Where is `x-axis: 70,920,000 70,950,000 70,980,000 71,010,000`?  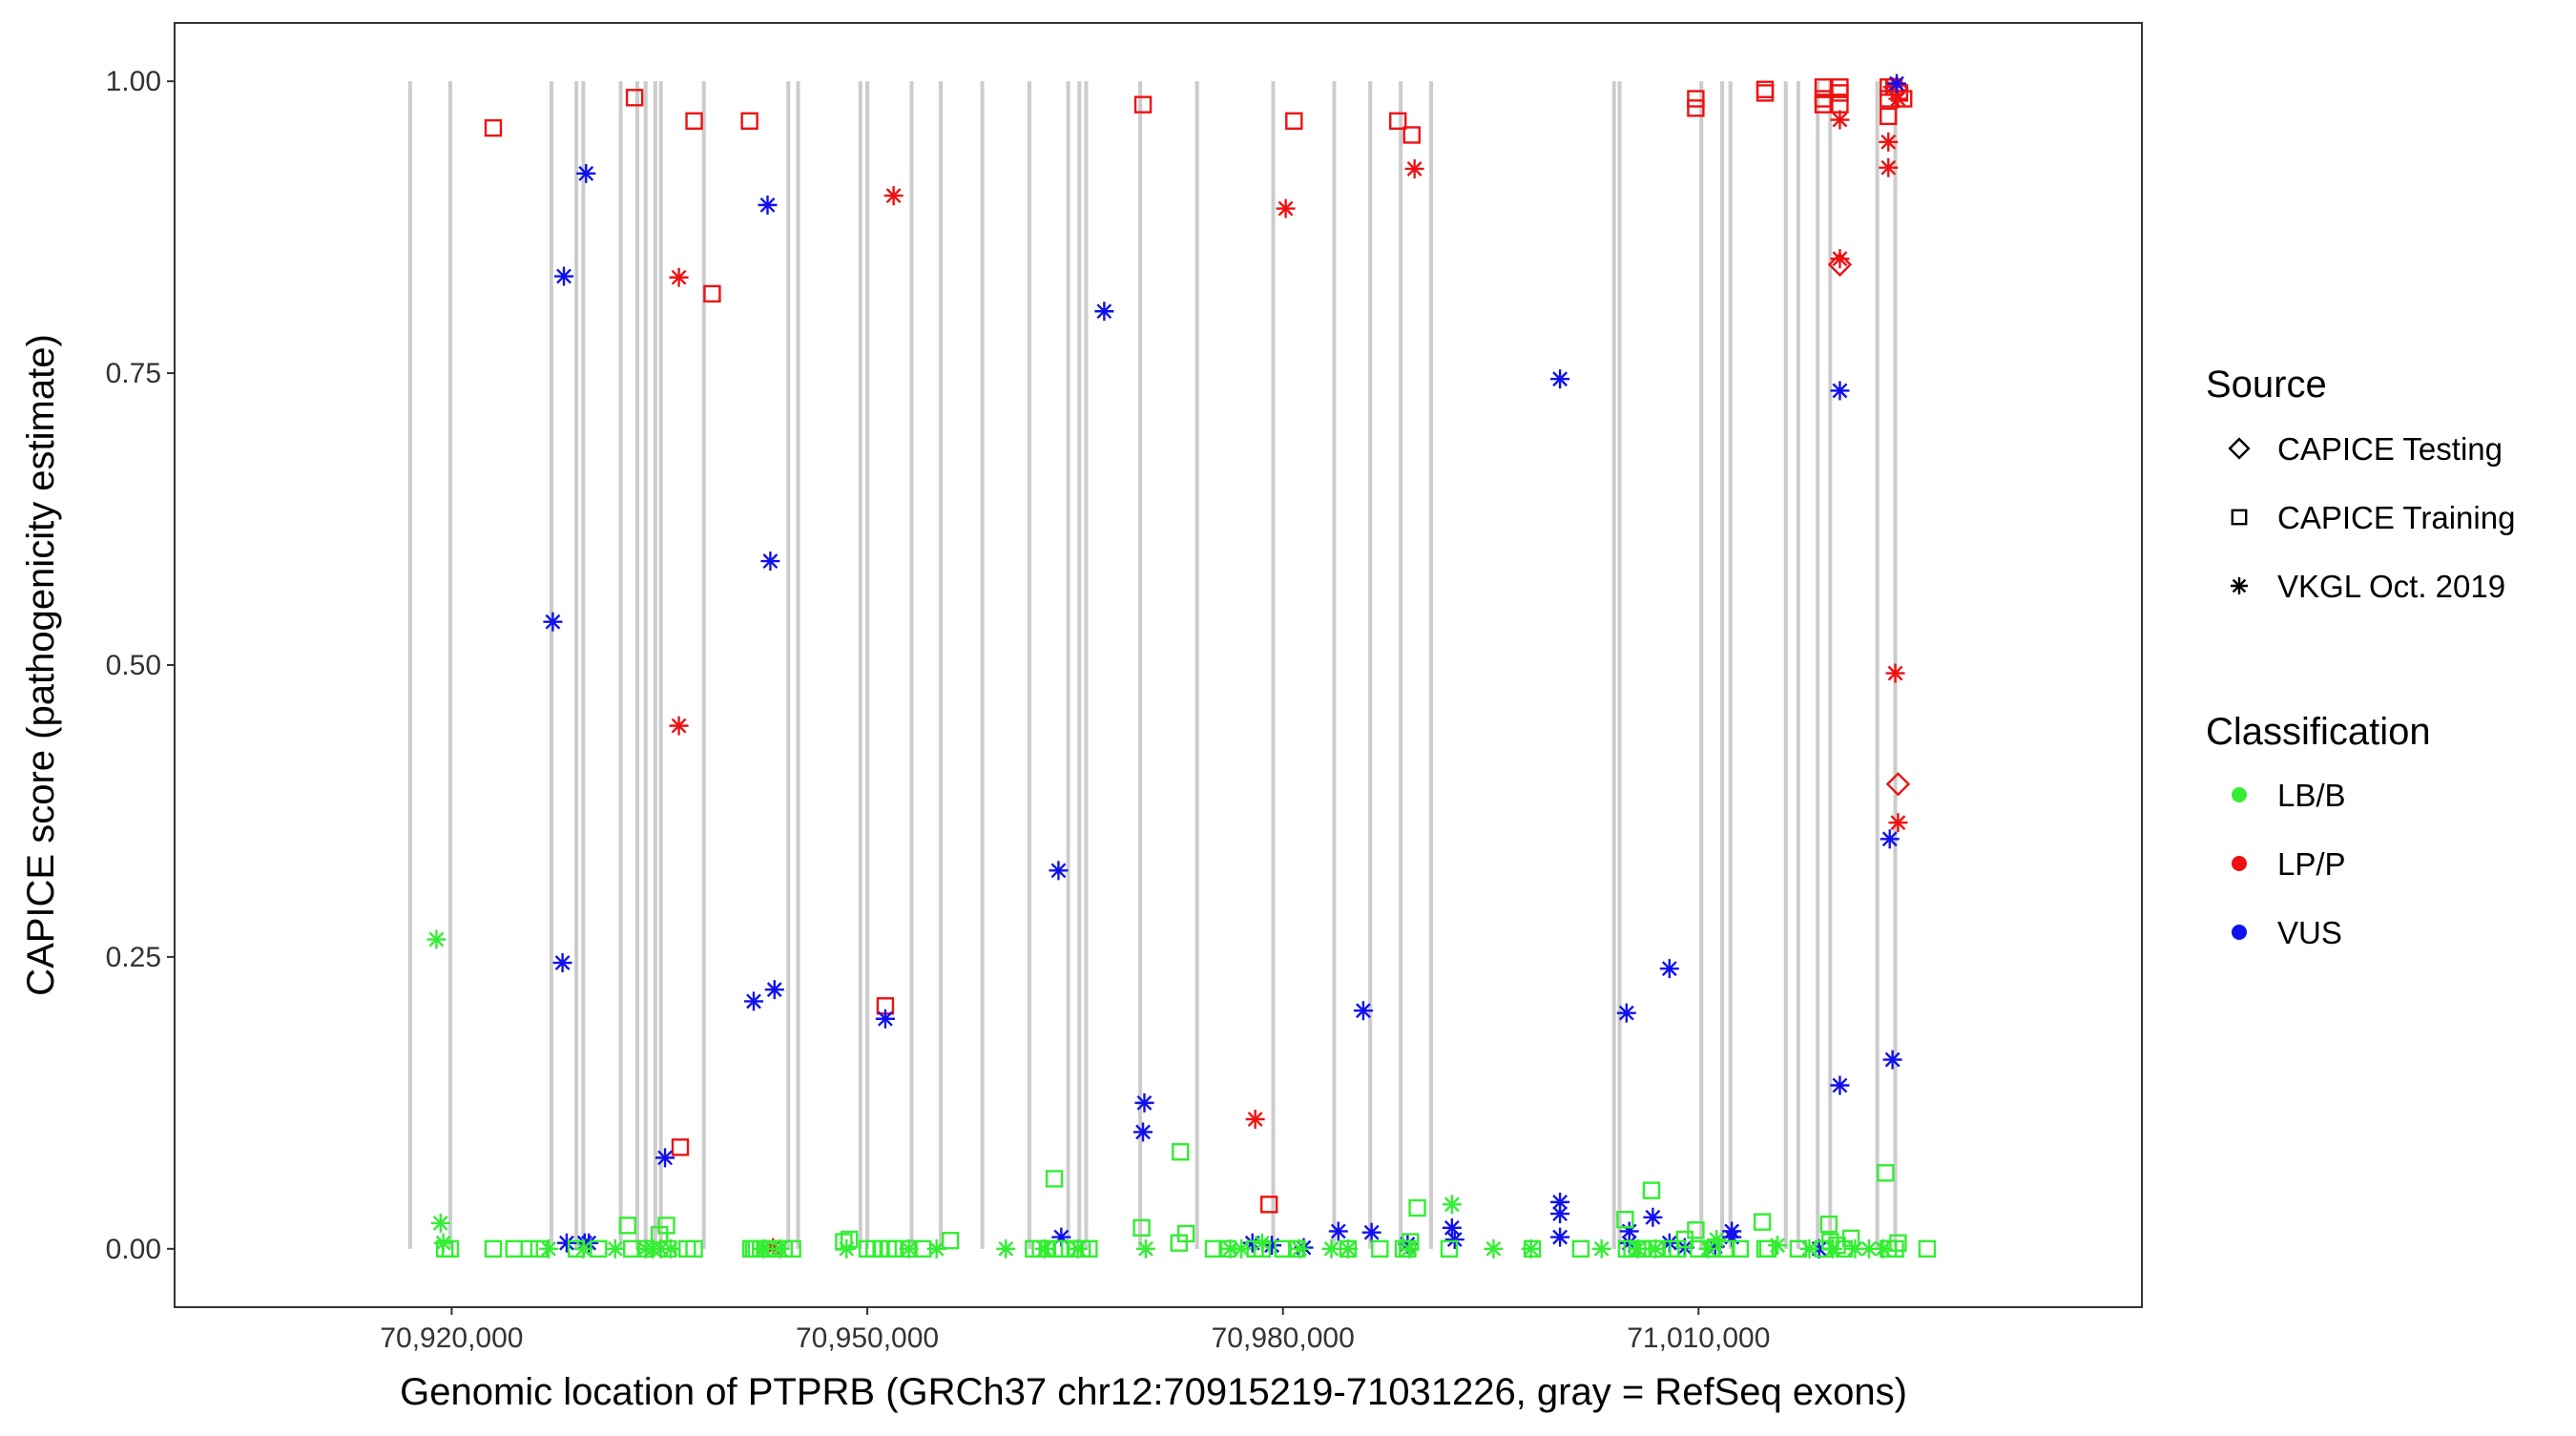
x-axis: 70,920,000 70,950,000 70,980,000 71,010,000 is located at coordinates (1075, 1330).